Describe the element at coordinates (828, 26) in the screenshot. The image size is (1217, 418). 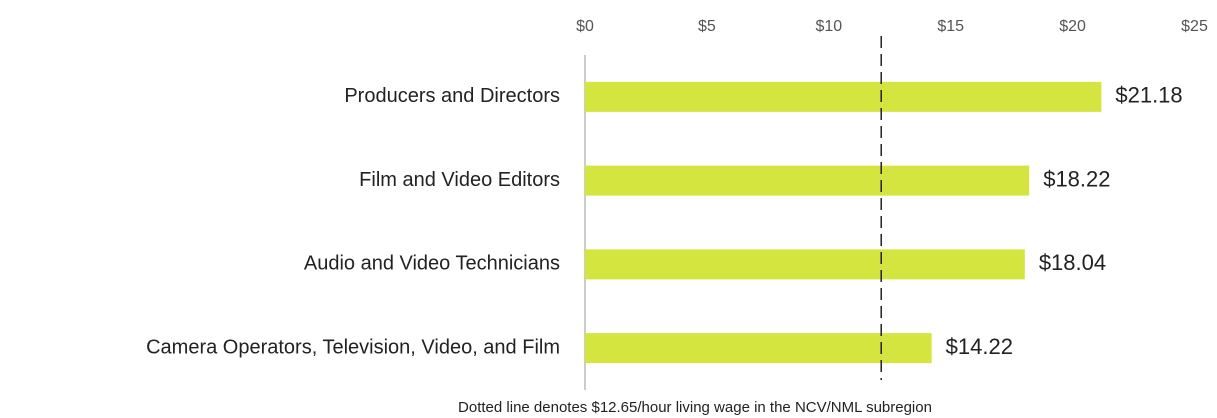
I see `x-tick-label: $10` at that location.